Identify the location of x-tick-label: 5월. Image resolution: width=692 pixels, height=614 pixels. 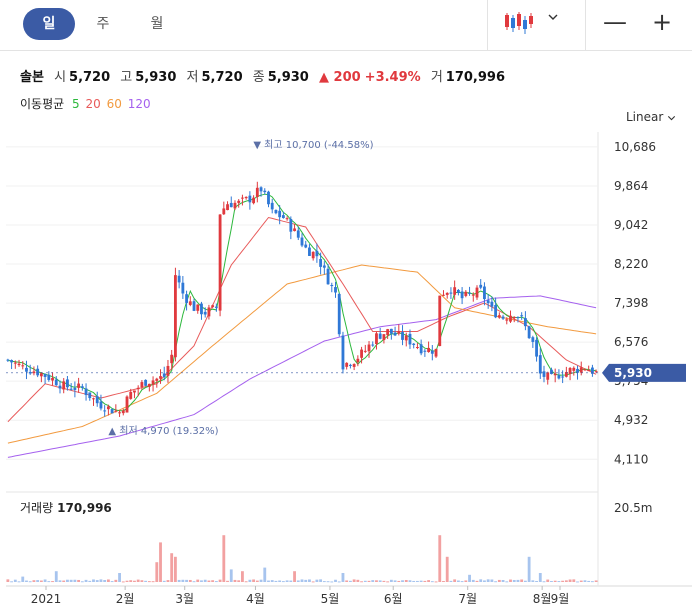
(330, 599).